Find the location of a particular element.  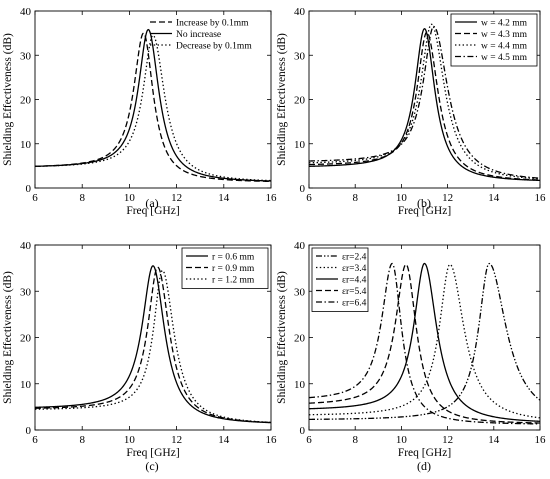

legend: εr=2.4εr=3.4 εr=4.4εr=5.4 εr=6.4 is located at coordinates (340, 279).